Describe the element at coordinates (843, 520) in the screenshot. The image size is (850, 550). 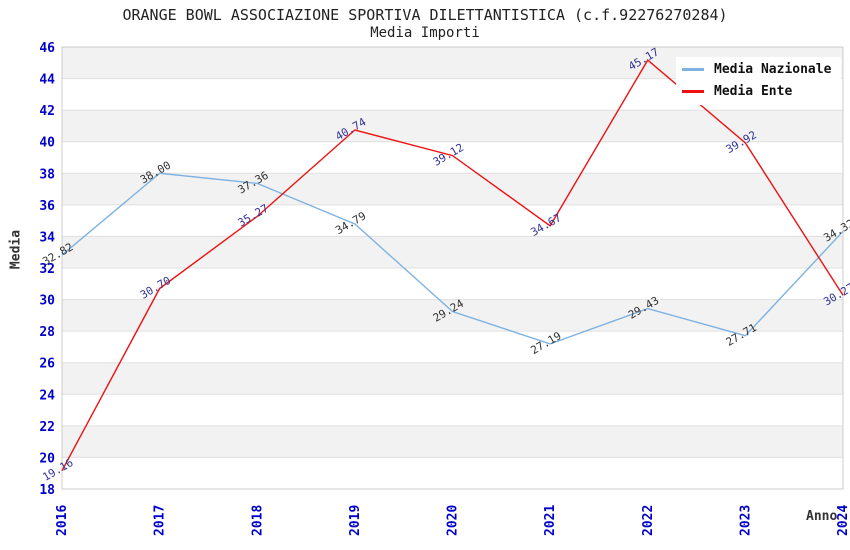
I see `x-tick-label: 2024` at that location.